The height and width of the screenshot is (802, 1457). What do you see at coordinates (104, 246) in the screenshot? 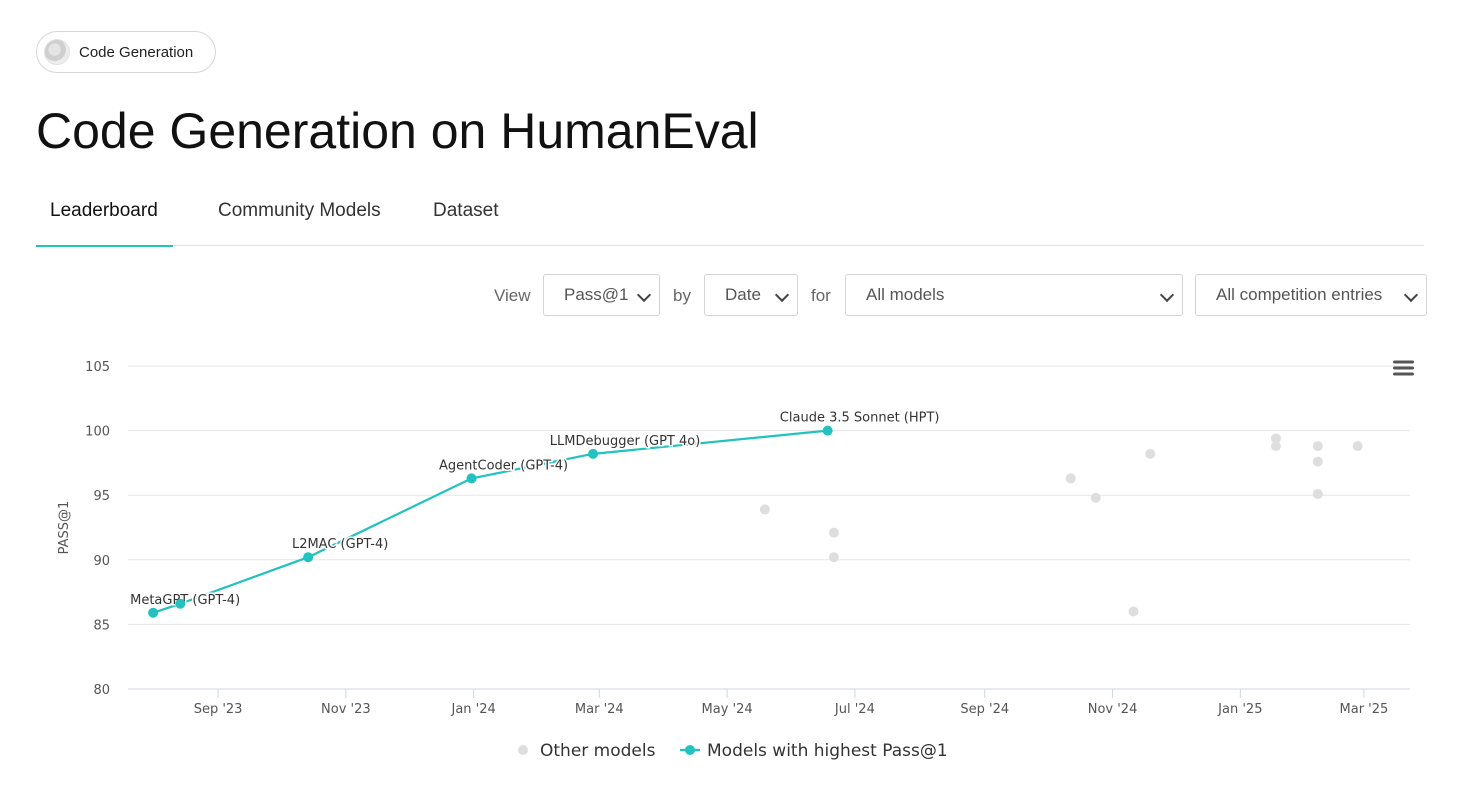
I see `active-tab-indicator` at bounding box center [104, 246].